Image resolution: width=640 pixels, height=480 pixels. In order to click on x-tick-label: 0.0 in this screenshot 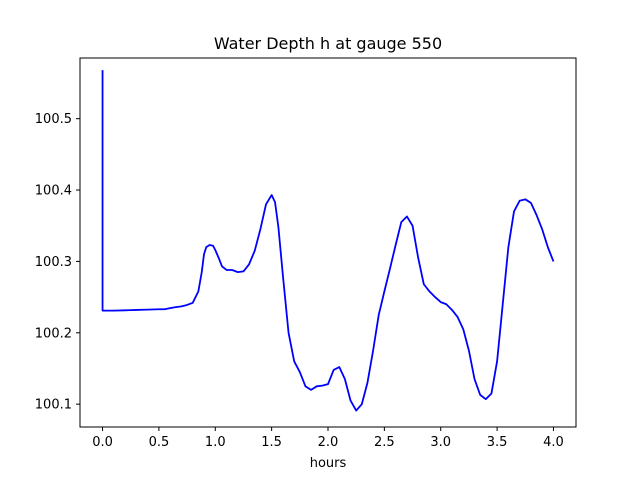, I will do `click(102, 442)`.